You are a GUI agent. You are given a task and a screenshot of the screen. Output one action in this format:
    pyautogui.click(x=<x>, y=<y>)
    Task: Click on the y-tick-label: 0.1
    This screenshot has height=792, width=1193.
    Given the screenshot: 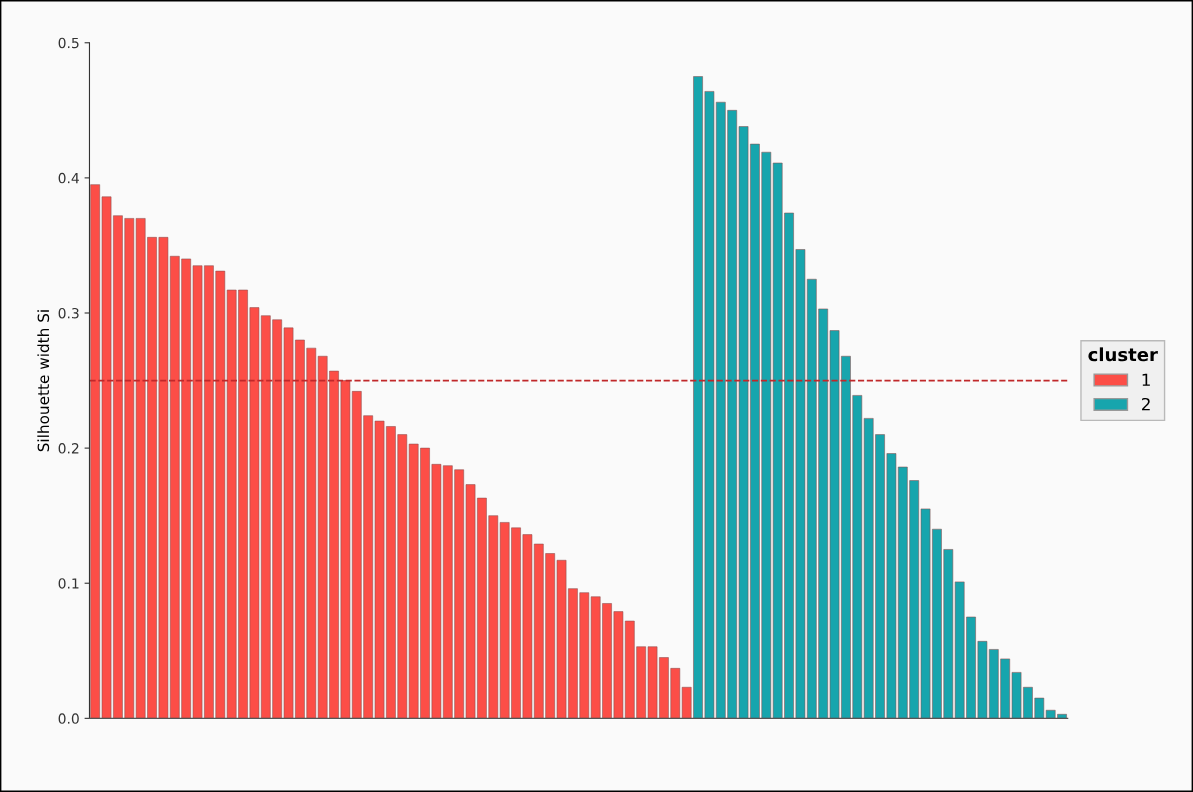 What is the action you would take?
    pyautogui.click(x=68, y=583)
    